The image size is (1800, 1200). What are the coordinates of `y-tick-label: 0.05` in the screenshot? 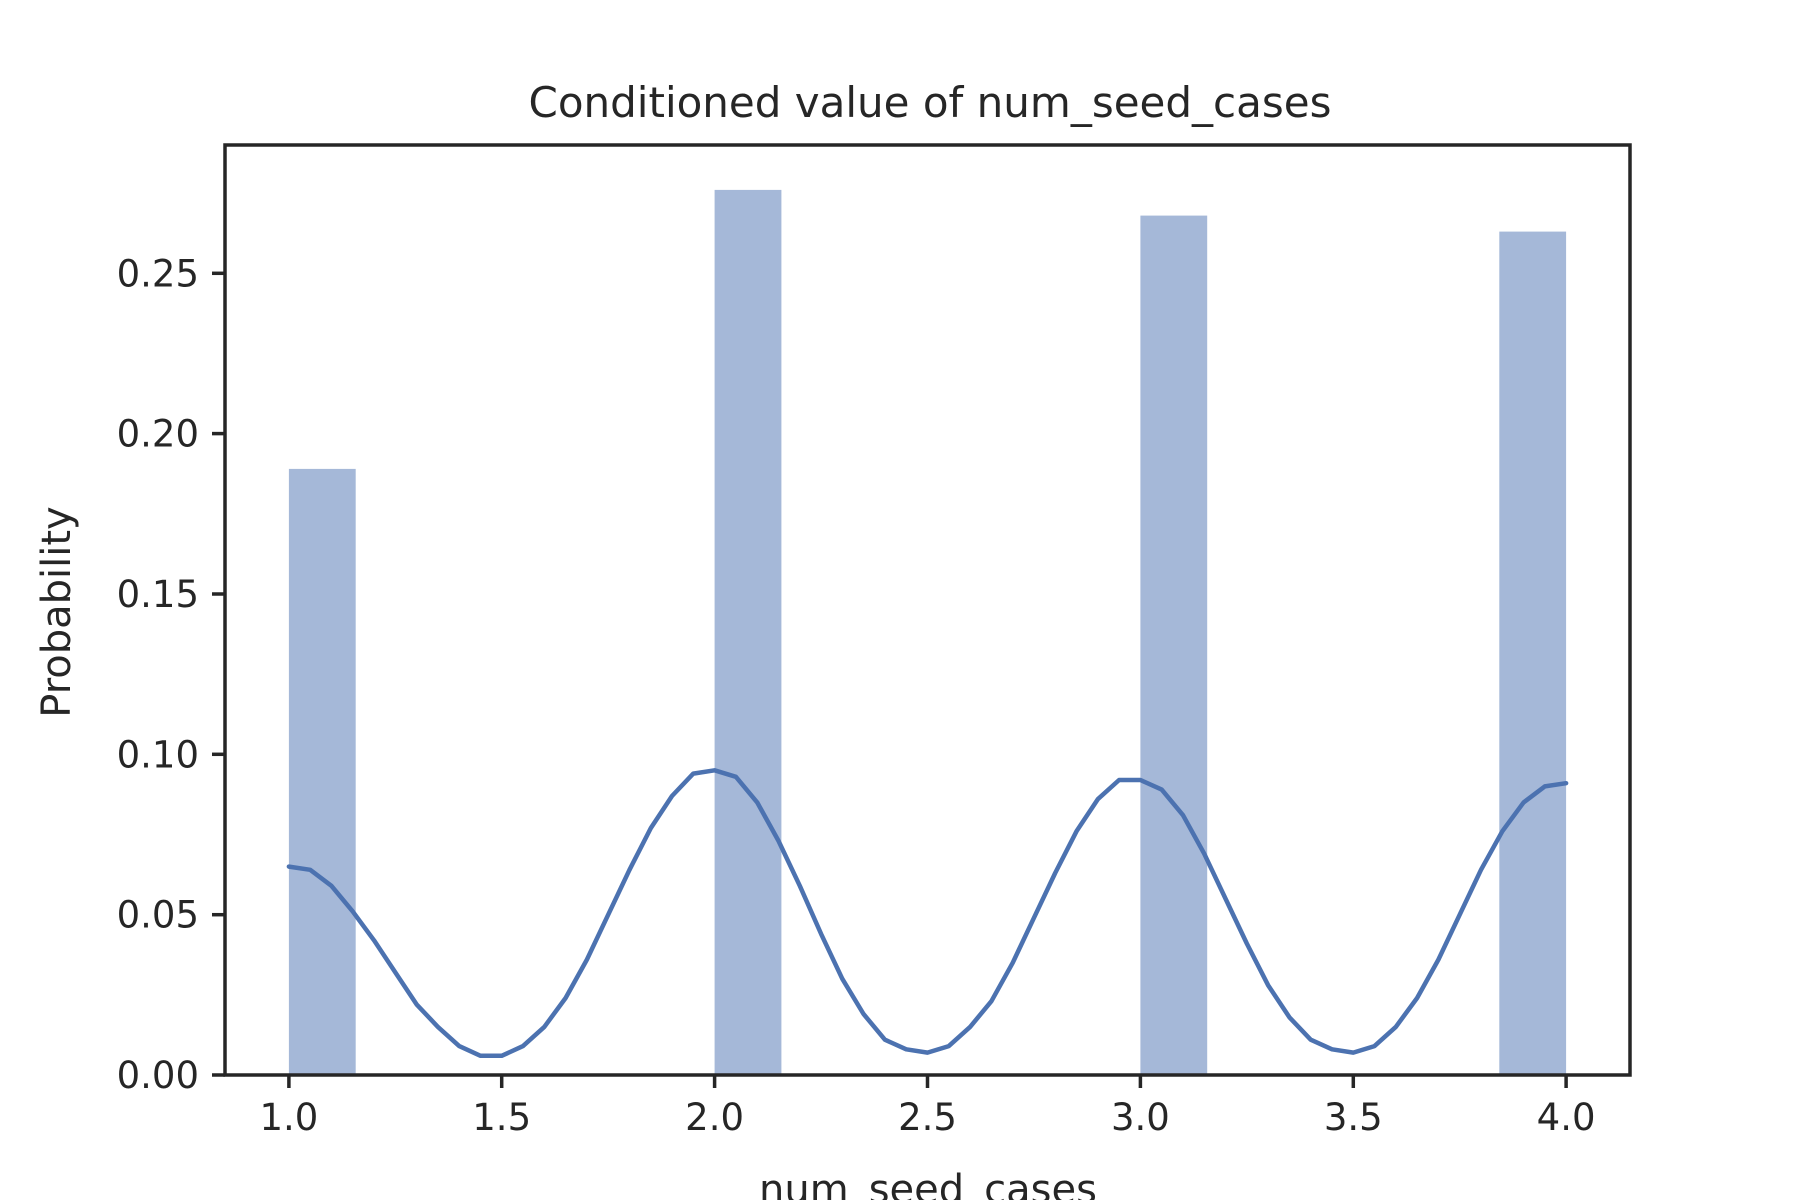 It's located at (158, 915).